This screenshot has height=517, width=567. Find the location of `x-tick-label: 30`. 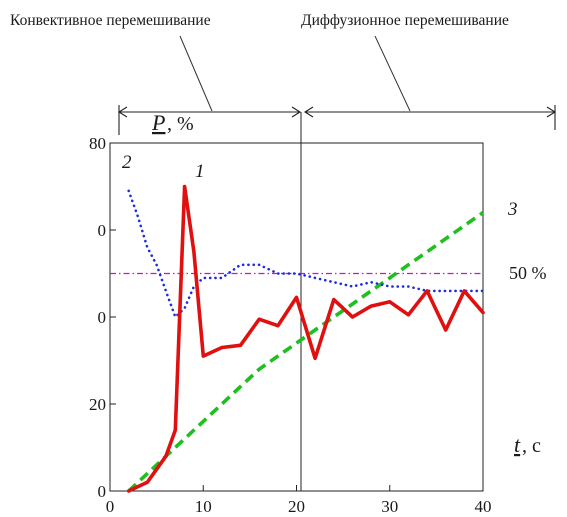

x-tick-label: 30 is located at coordinates (389, 506).